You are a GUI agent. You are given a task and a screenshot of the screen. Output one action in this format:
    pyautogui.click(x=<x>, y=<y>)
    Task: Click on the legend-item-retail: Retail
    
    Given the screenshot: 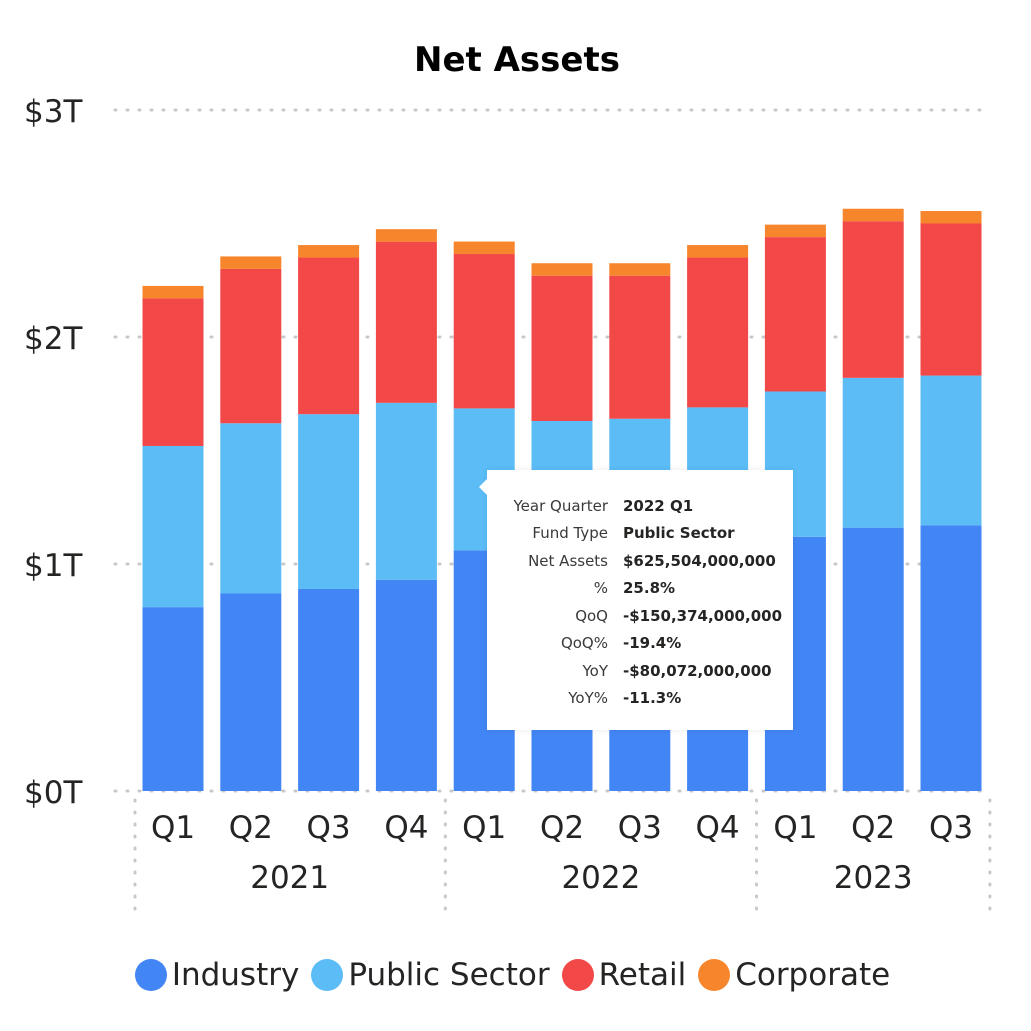 What is the action you would take?
    pyautogui.click(x=624, y=975)
    